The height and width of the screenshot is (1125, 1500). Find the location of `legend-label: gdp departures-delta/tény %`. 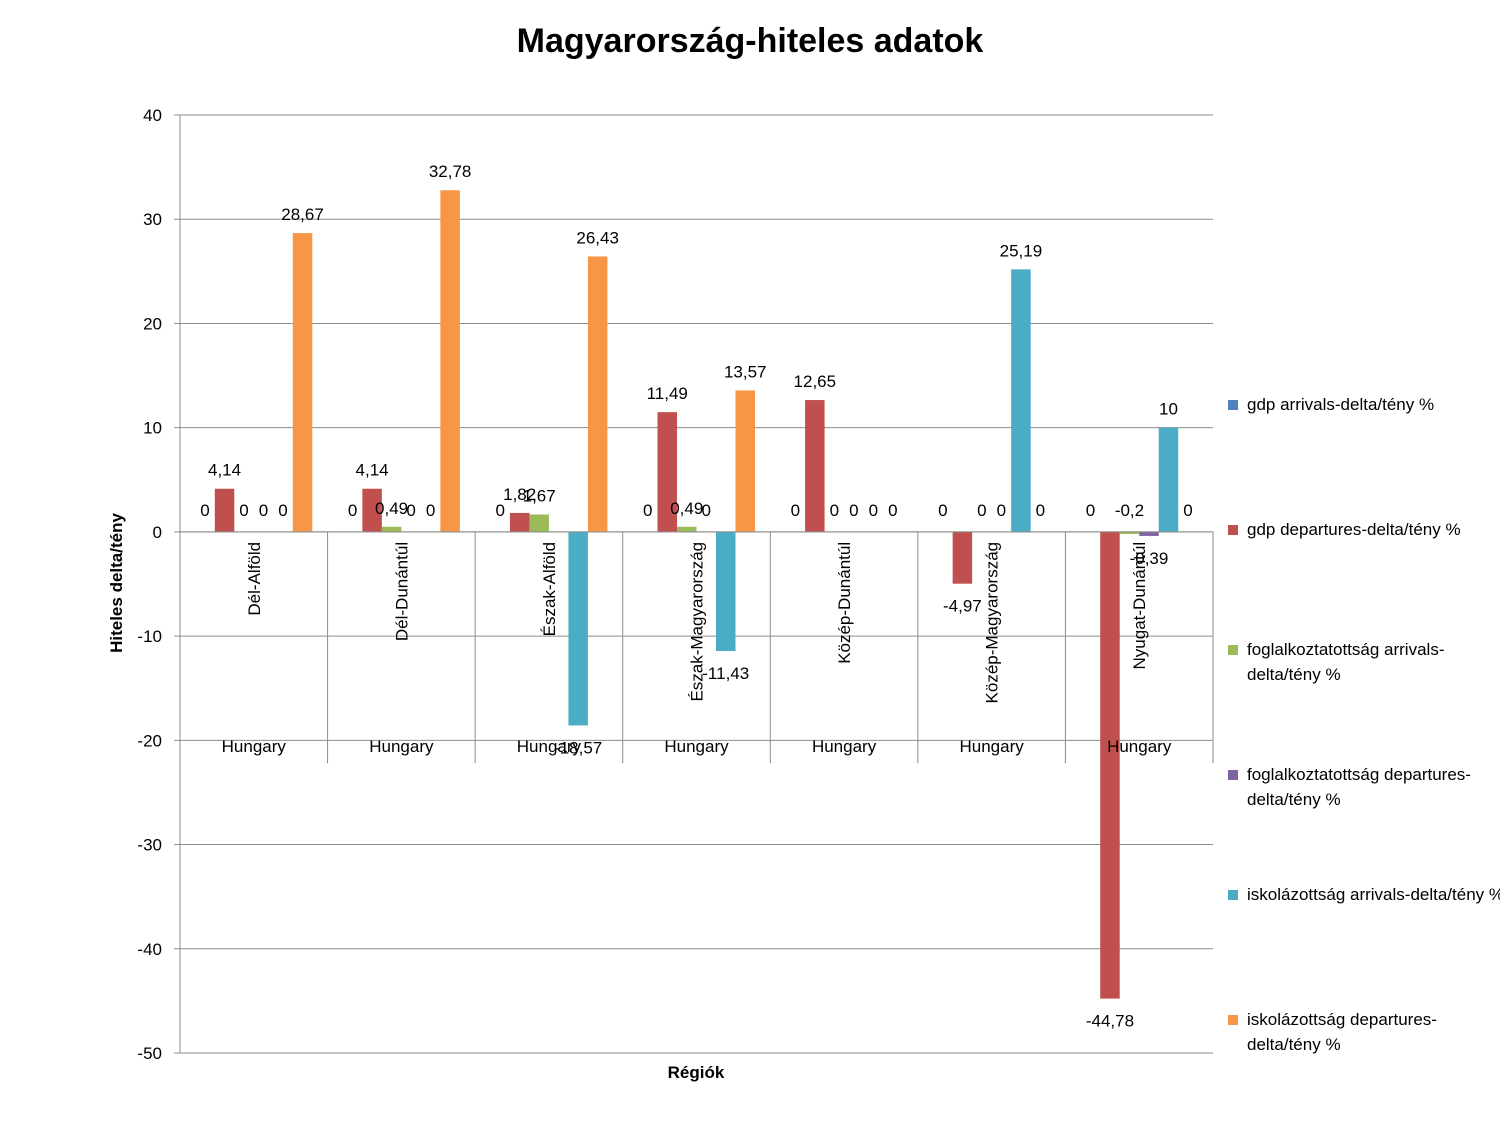

legend-label: gdp departures-delta/tény % is located at coordinates (1354, 529).